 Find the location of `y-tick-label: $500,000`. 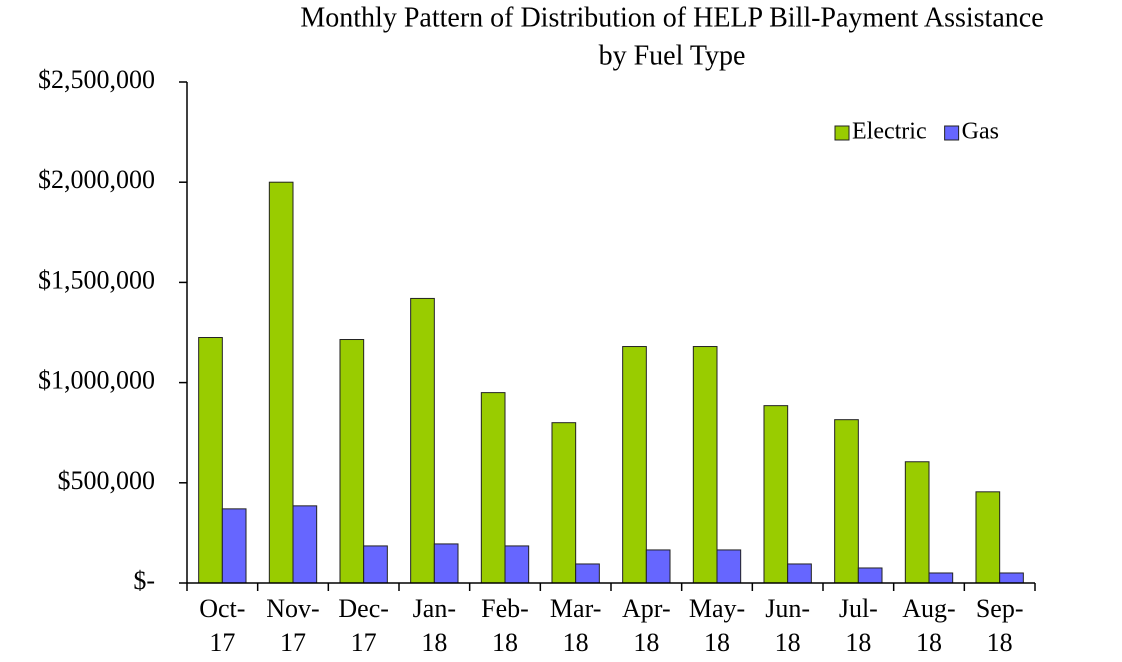

y-tick-label: $500,000 is located at coordinates (107, 480).